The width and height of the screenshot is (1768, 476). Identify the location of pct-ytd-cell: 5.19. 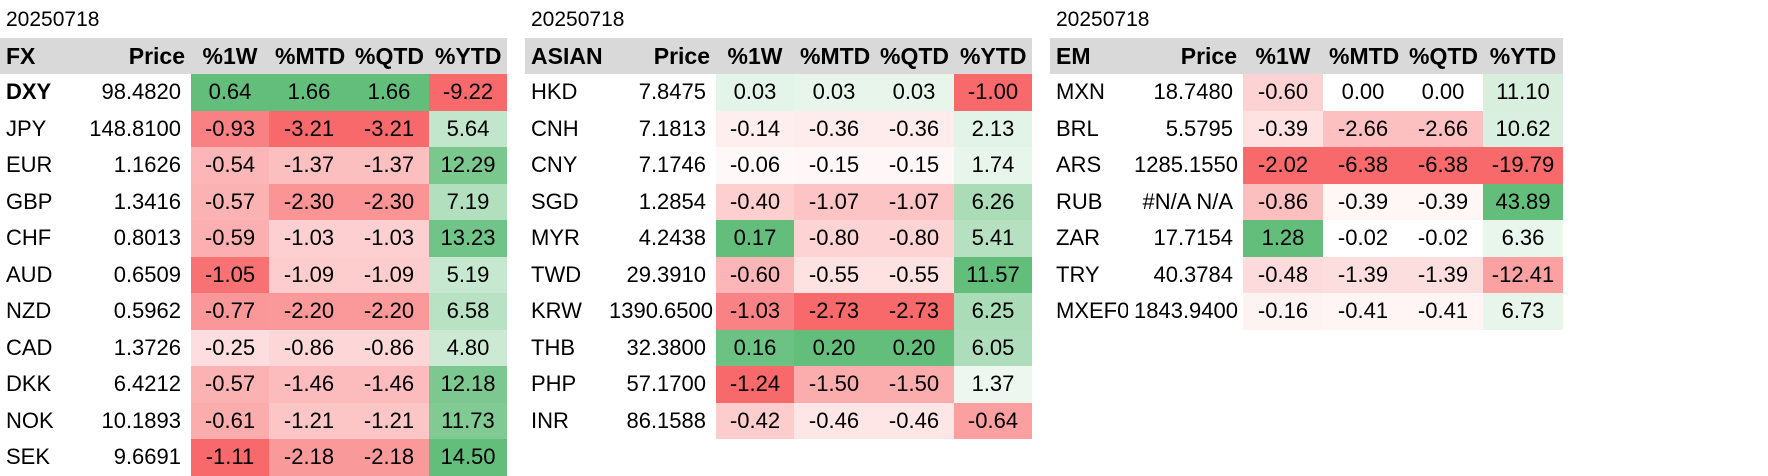
(468, 274).